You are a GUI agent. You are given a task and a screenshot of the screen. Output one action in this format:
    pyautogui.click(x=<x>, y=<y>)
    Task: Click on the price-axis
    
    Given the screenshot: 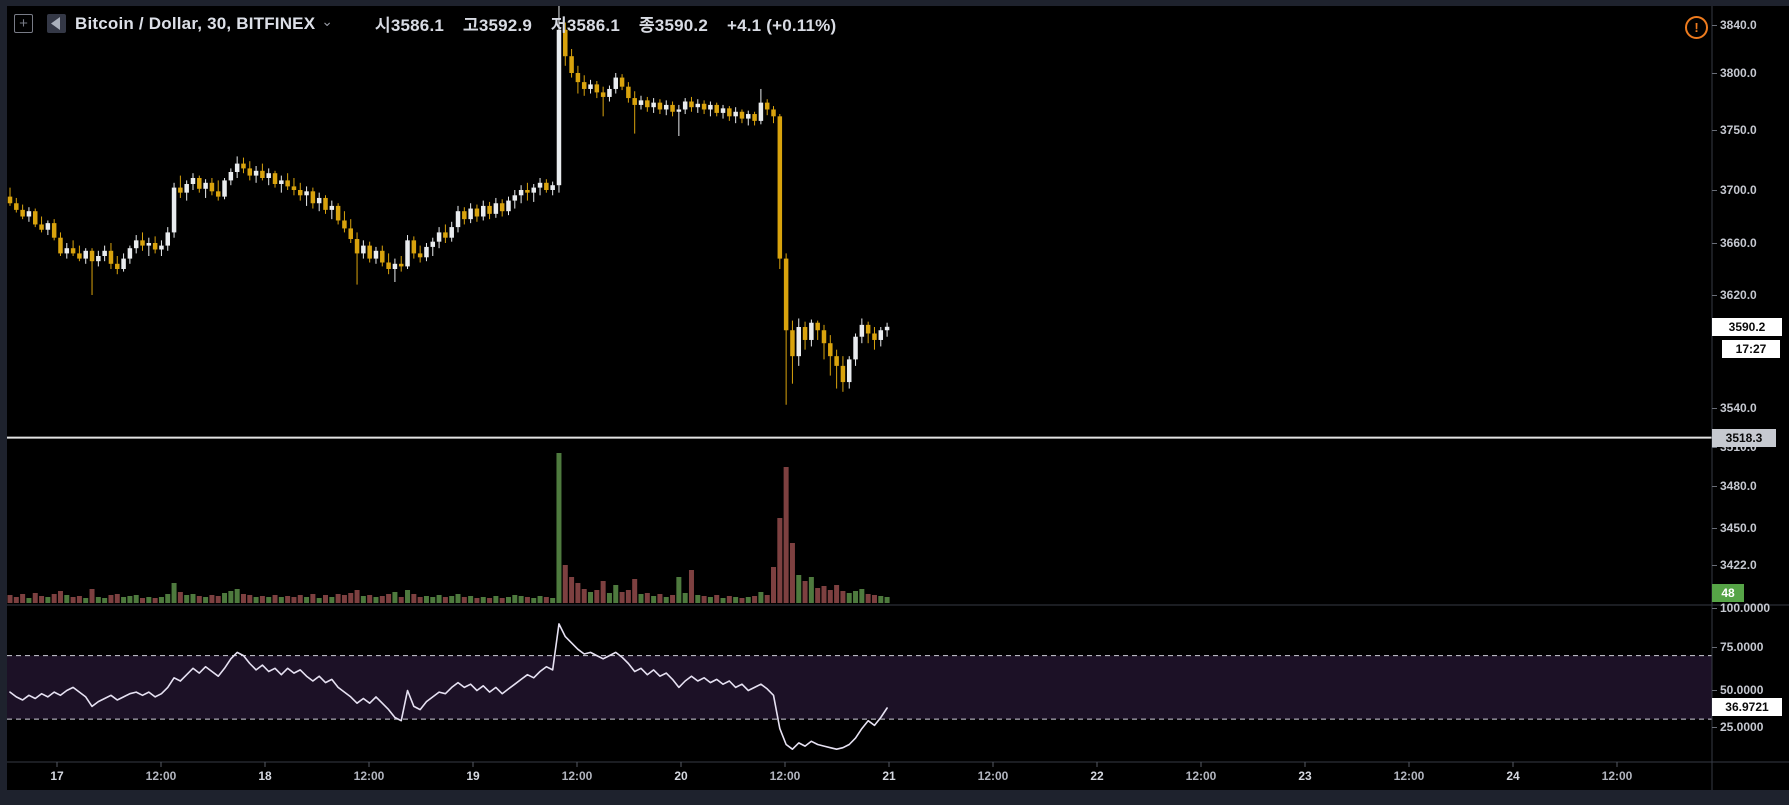 What is the action you would take?
    pyautogui.click(x=1750, y=395)
    